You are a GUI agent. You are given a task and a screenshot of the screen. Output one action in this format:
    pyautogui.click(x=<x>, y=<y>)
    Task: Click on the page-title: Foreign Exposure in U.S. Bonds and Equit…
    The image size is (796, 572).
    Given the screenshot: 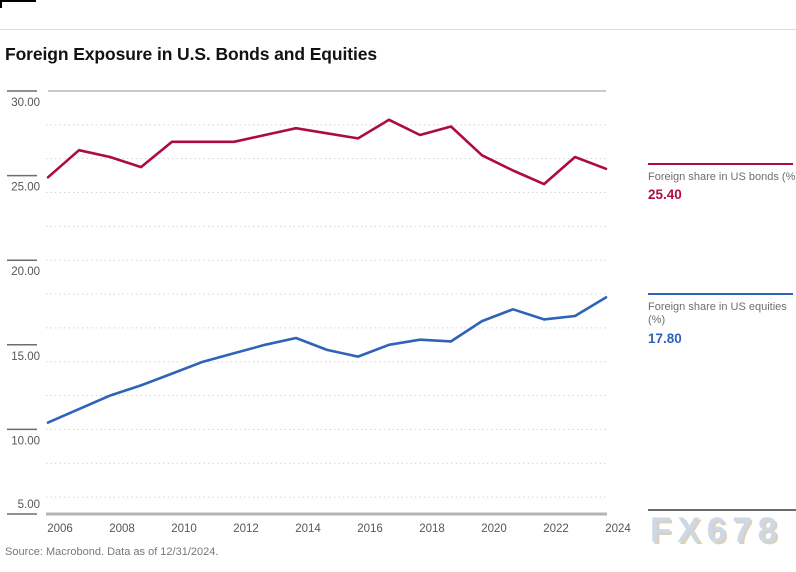 What is the action you would take?
    pyautogui.click(x=191, y=54)
    